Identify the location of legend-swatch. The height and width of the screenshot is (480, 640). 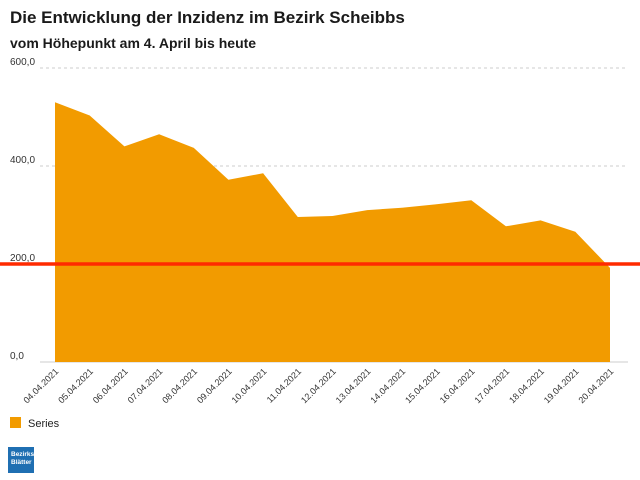
(15, 422).